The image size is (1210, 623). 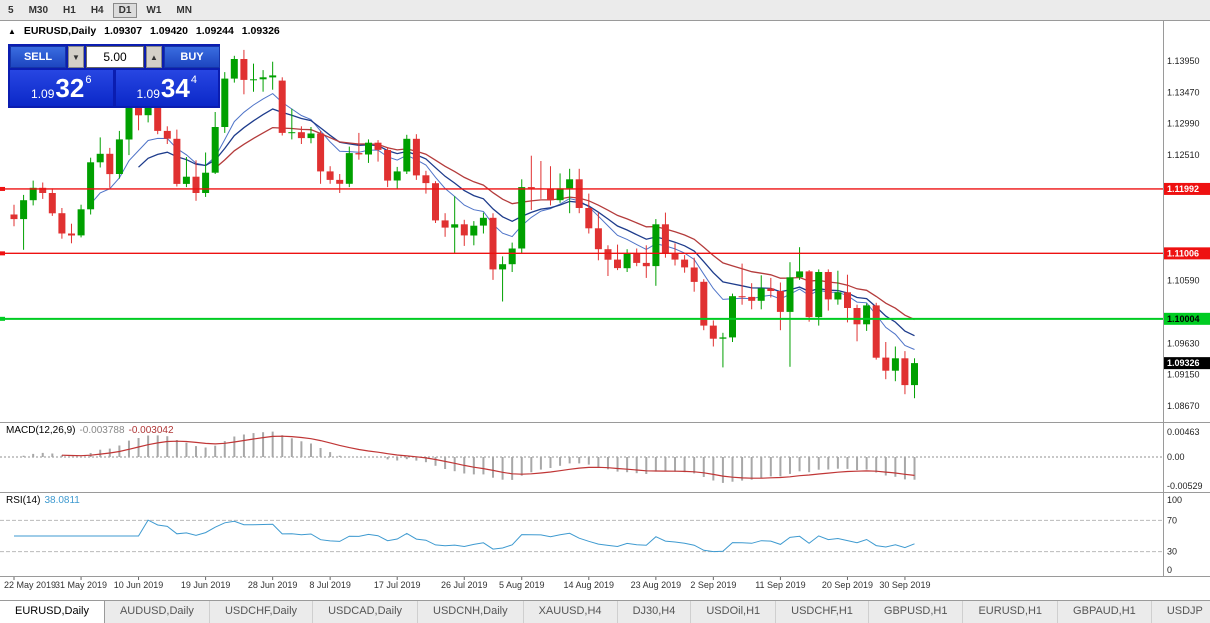 I want to click on chart-tab-usdcnh-daily: USDCNH,Daily, so click(x=471, y=612).